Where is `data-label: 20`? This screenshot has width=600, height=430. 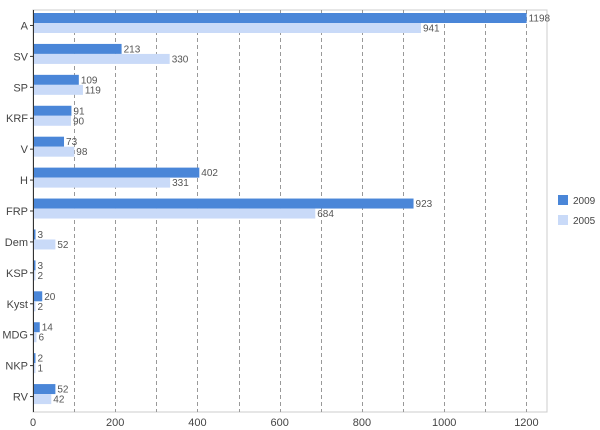 data-label: 20 is located at coordinates (50, 297).